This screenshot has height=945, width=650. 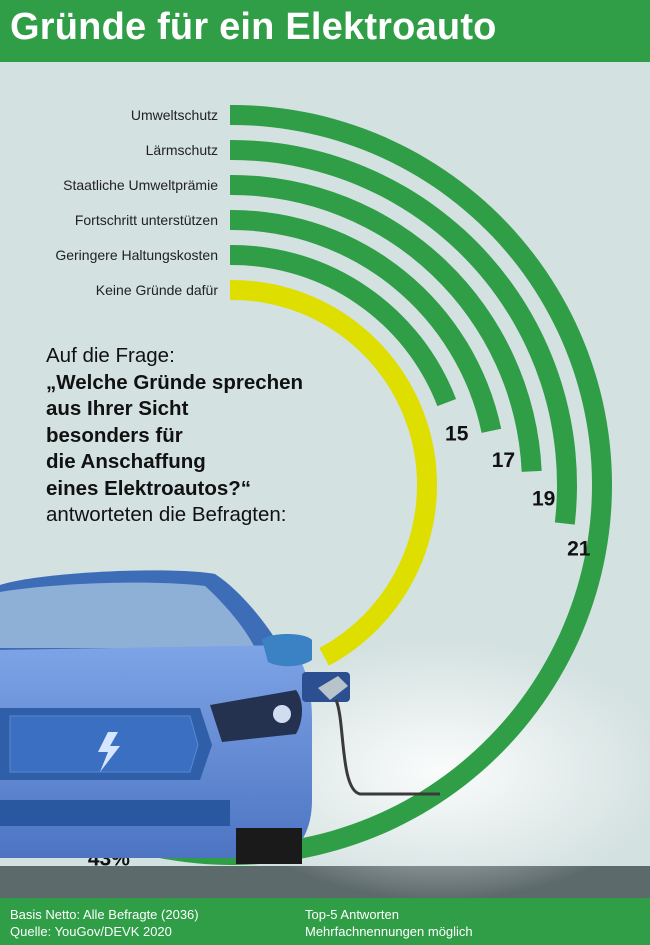 I want to click on question-line: besonders für, so click(x=114, y=435).